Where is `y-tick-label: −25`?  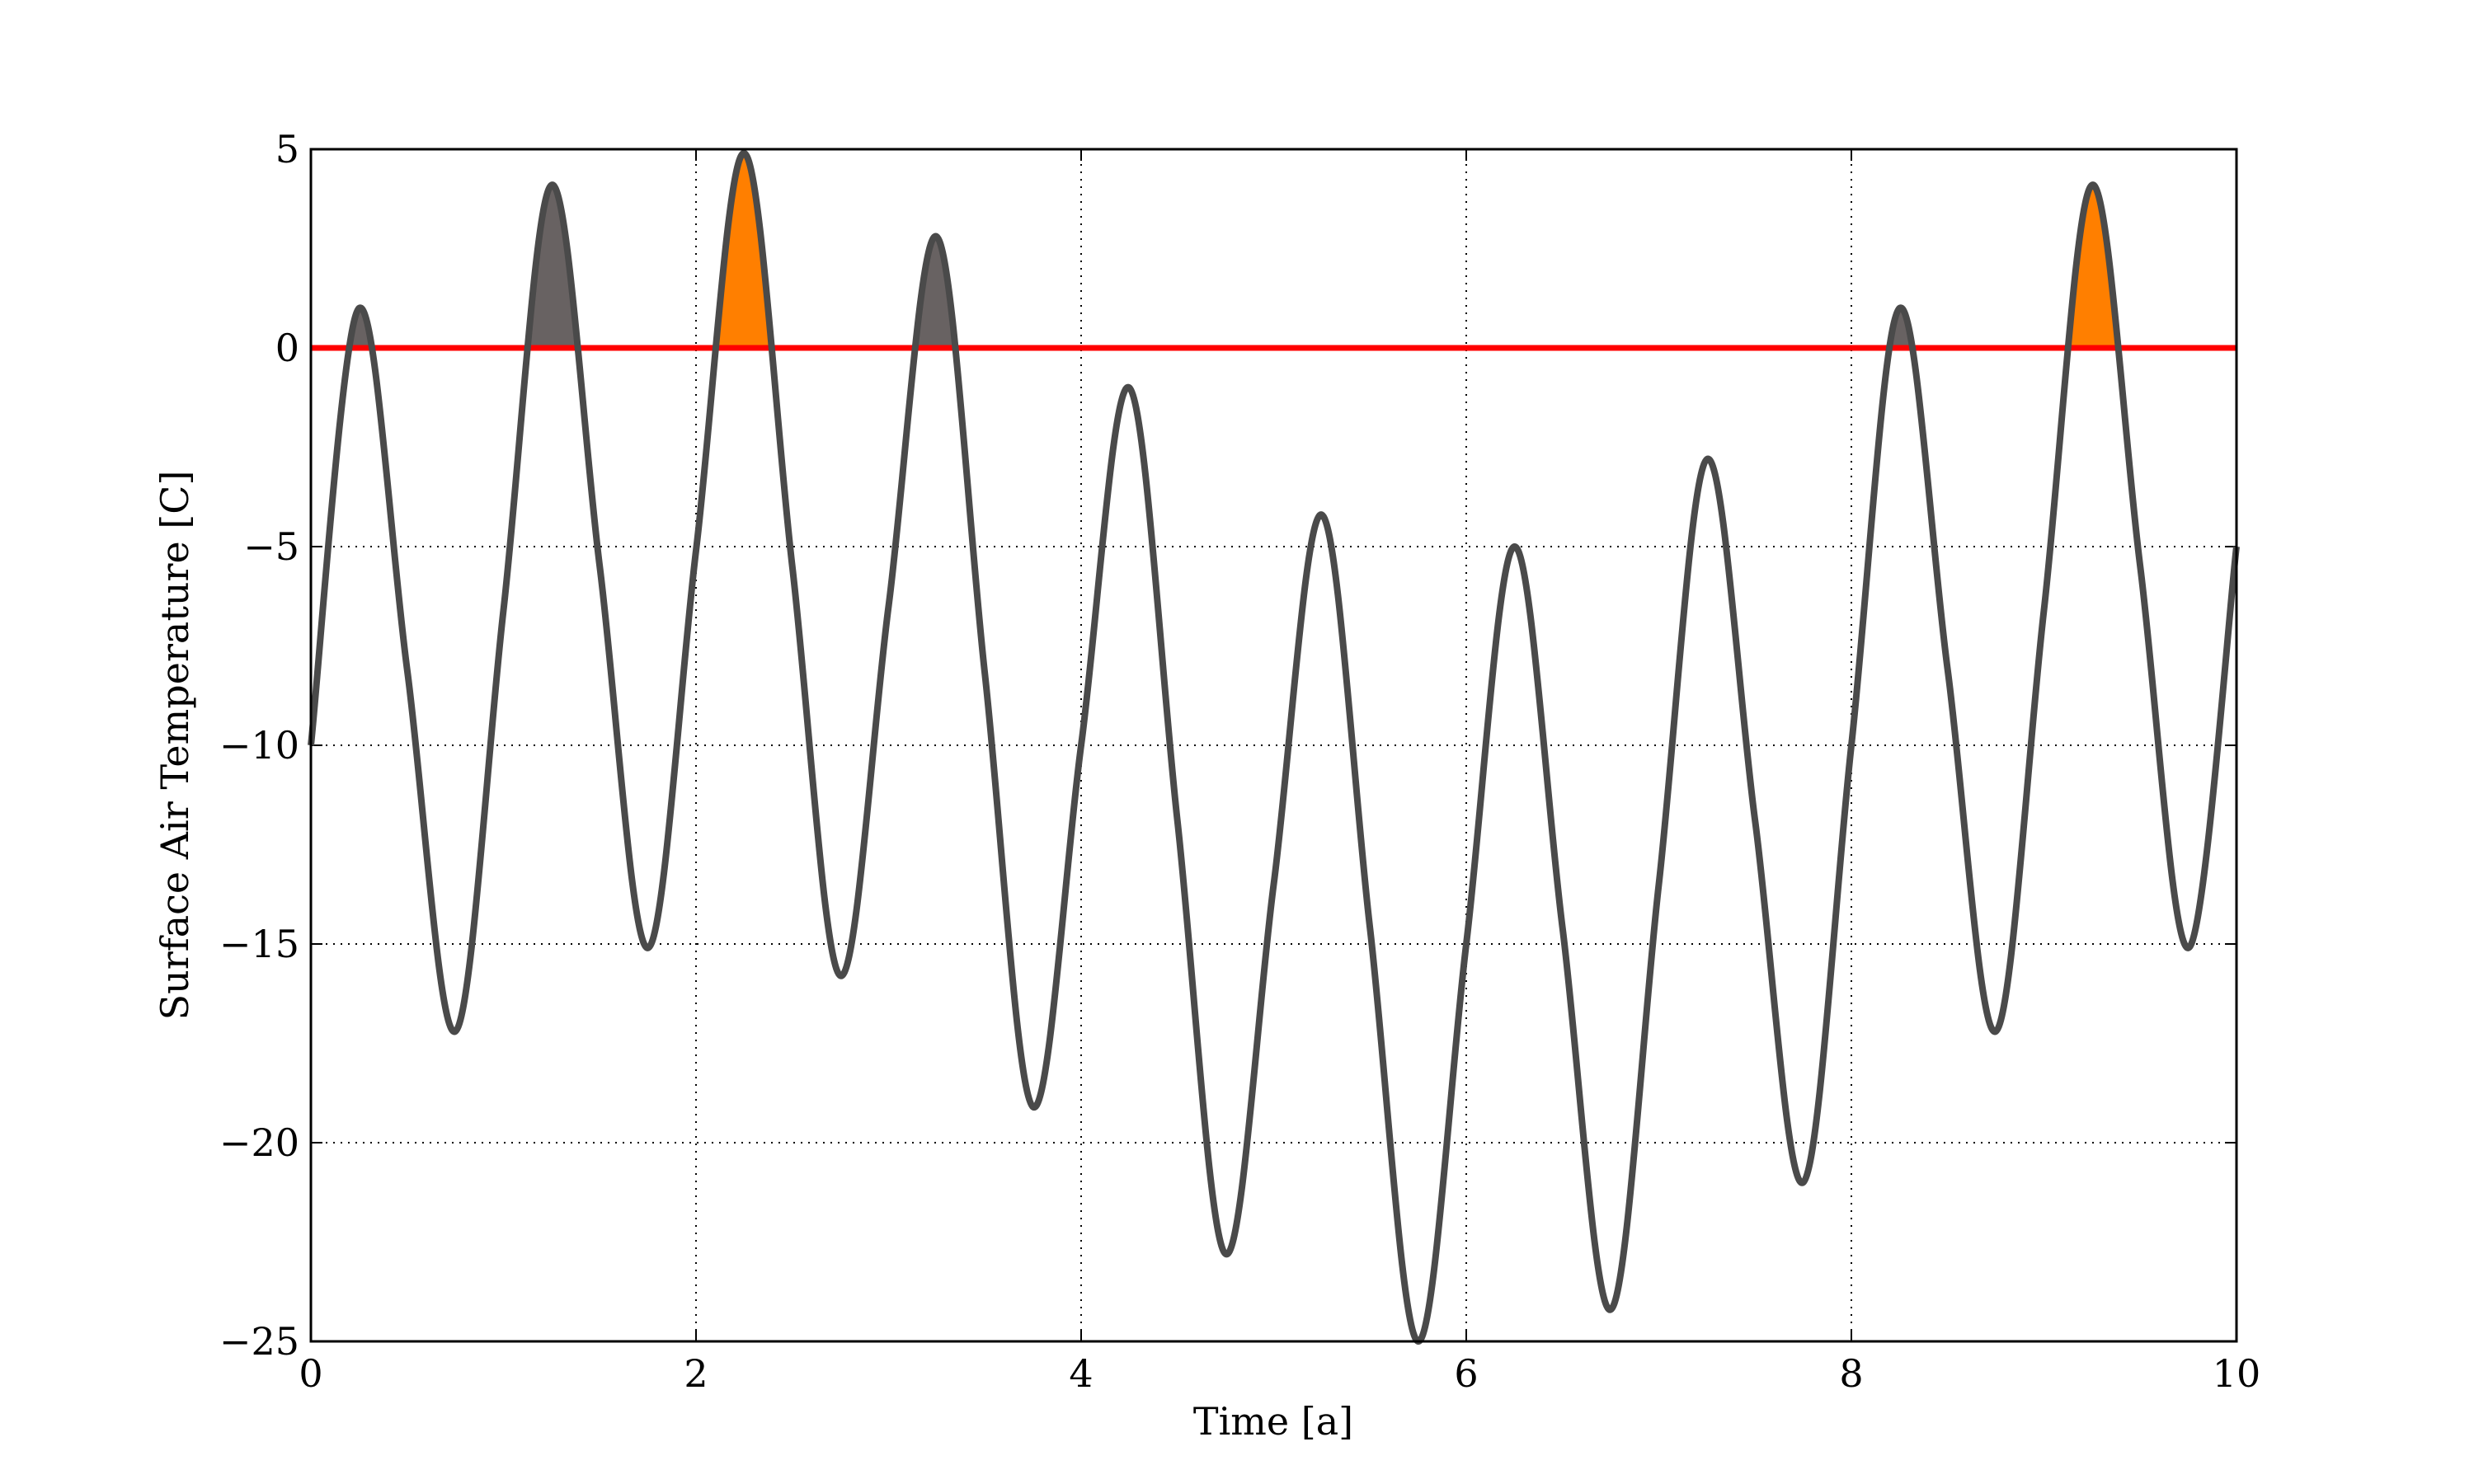 y-tick-label: −25 is located at coordinates (259, 1341).